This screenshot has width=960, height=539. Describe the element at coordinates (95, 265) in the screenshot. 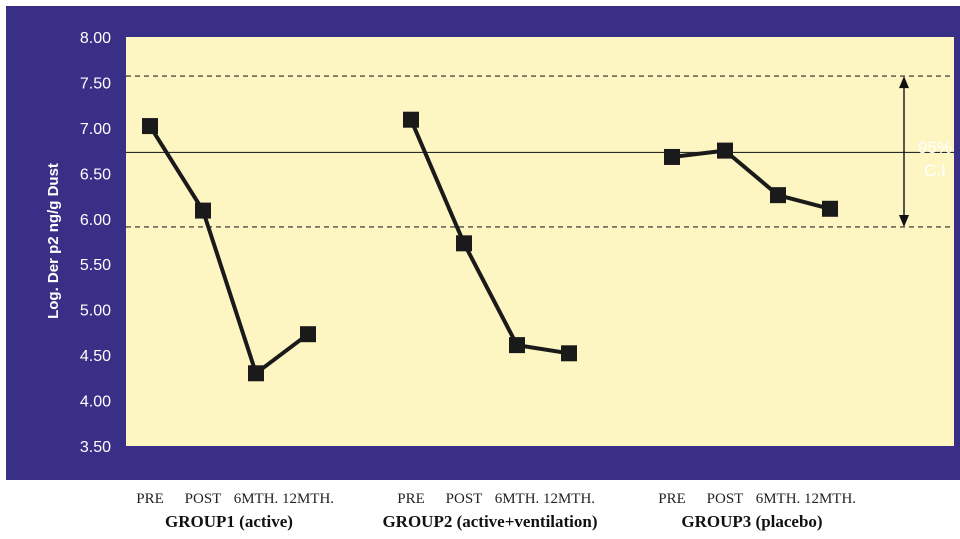

I see `y-tick-label: 5.50` at that location.